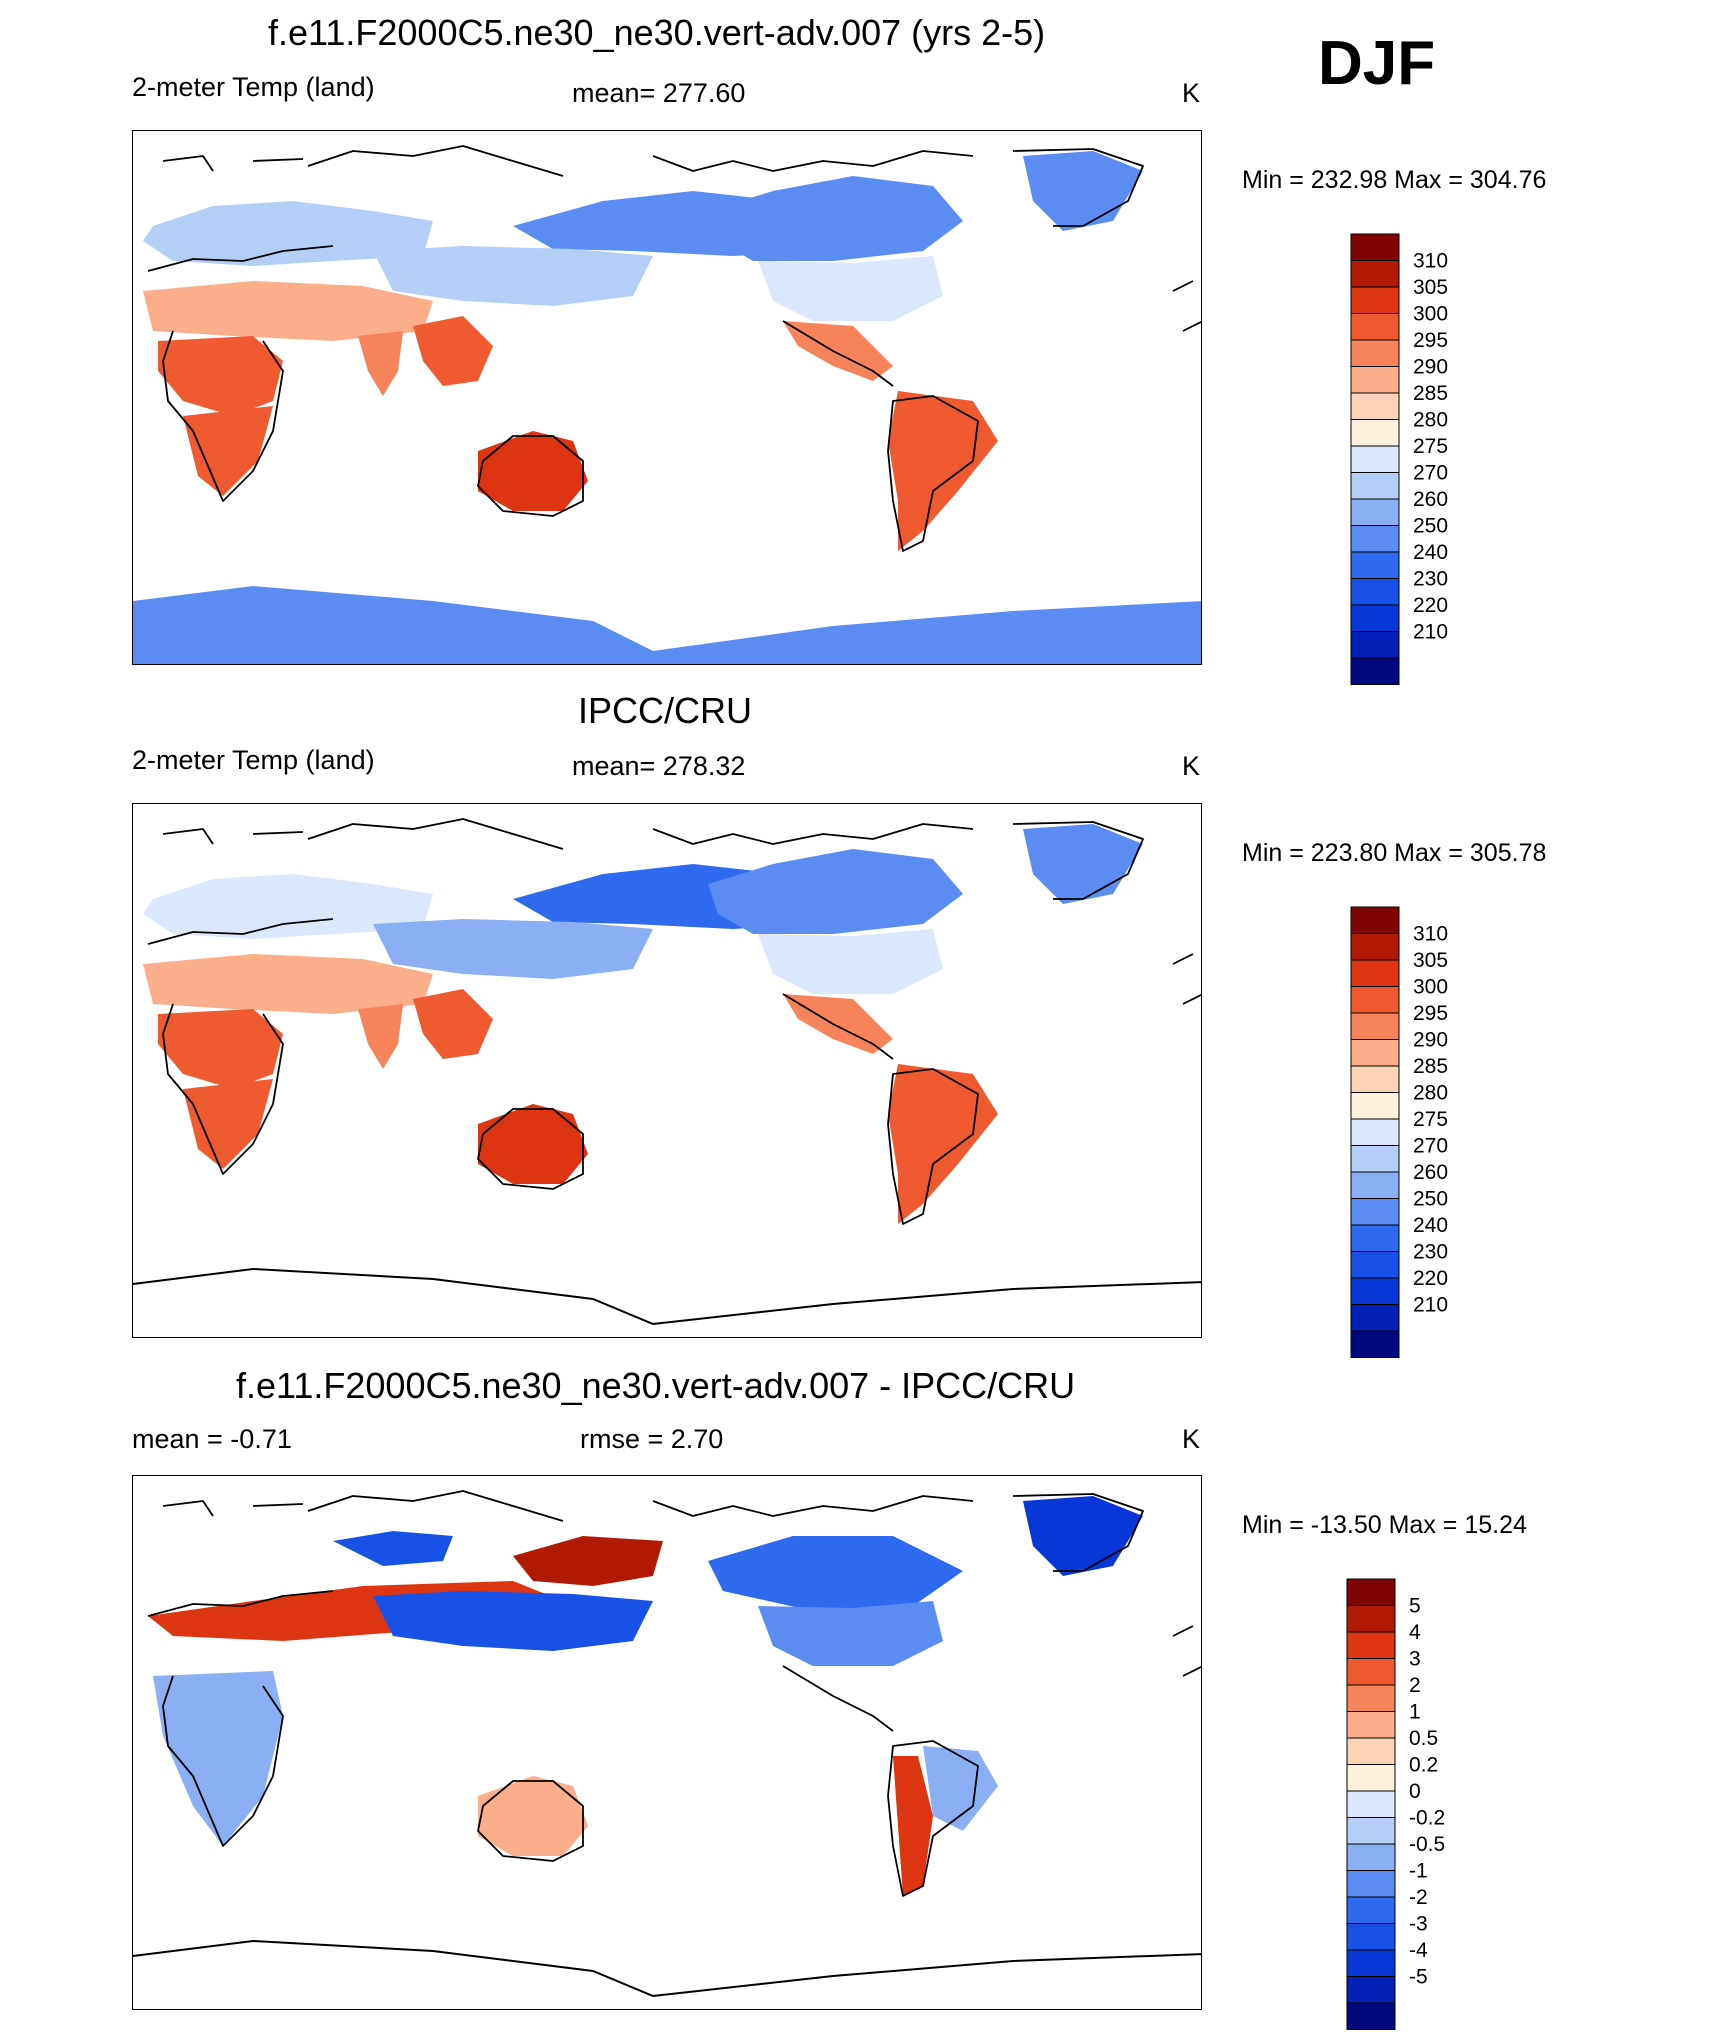 This screenshot has height=2038, width=1710. Describe the element at coordinates (1430, 314) in the screenshot. I see `colorbar-tick-label: 300` at that location.